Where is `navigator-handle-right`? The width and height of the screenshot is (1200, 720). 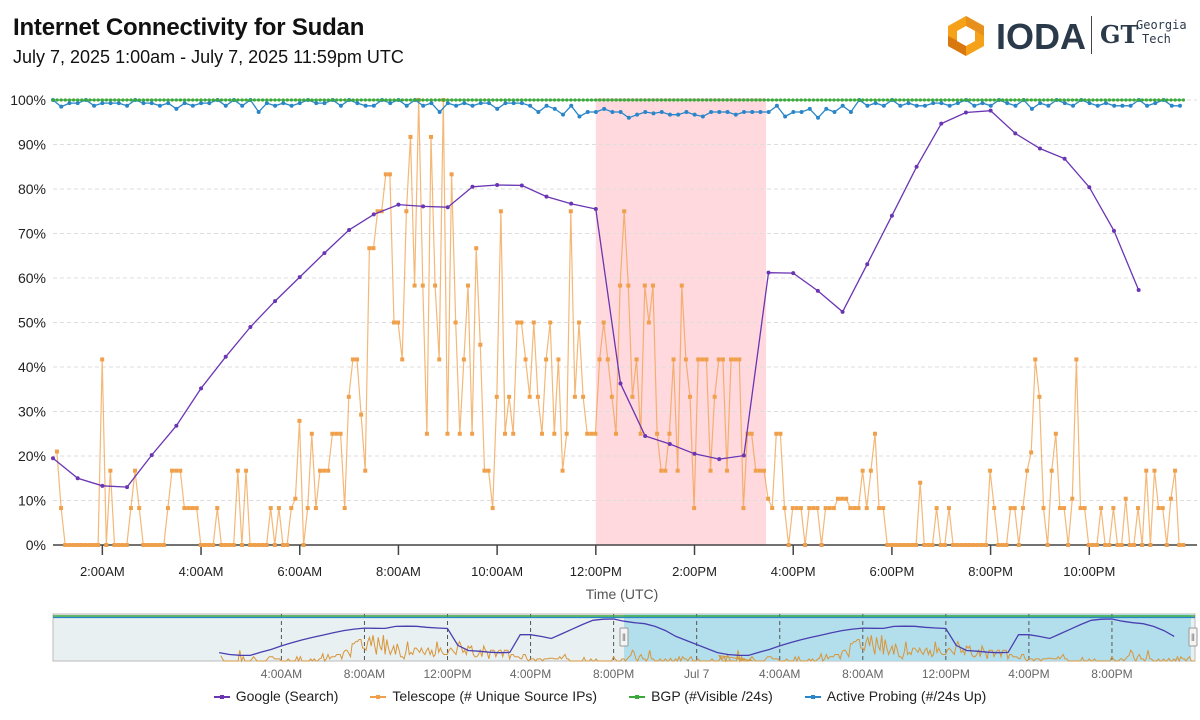
navigator-handle-right is located at coordinates (1193, 637).